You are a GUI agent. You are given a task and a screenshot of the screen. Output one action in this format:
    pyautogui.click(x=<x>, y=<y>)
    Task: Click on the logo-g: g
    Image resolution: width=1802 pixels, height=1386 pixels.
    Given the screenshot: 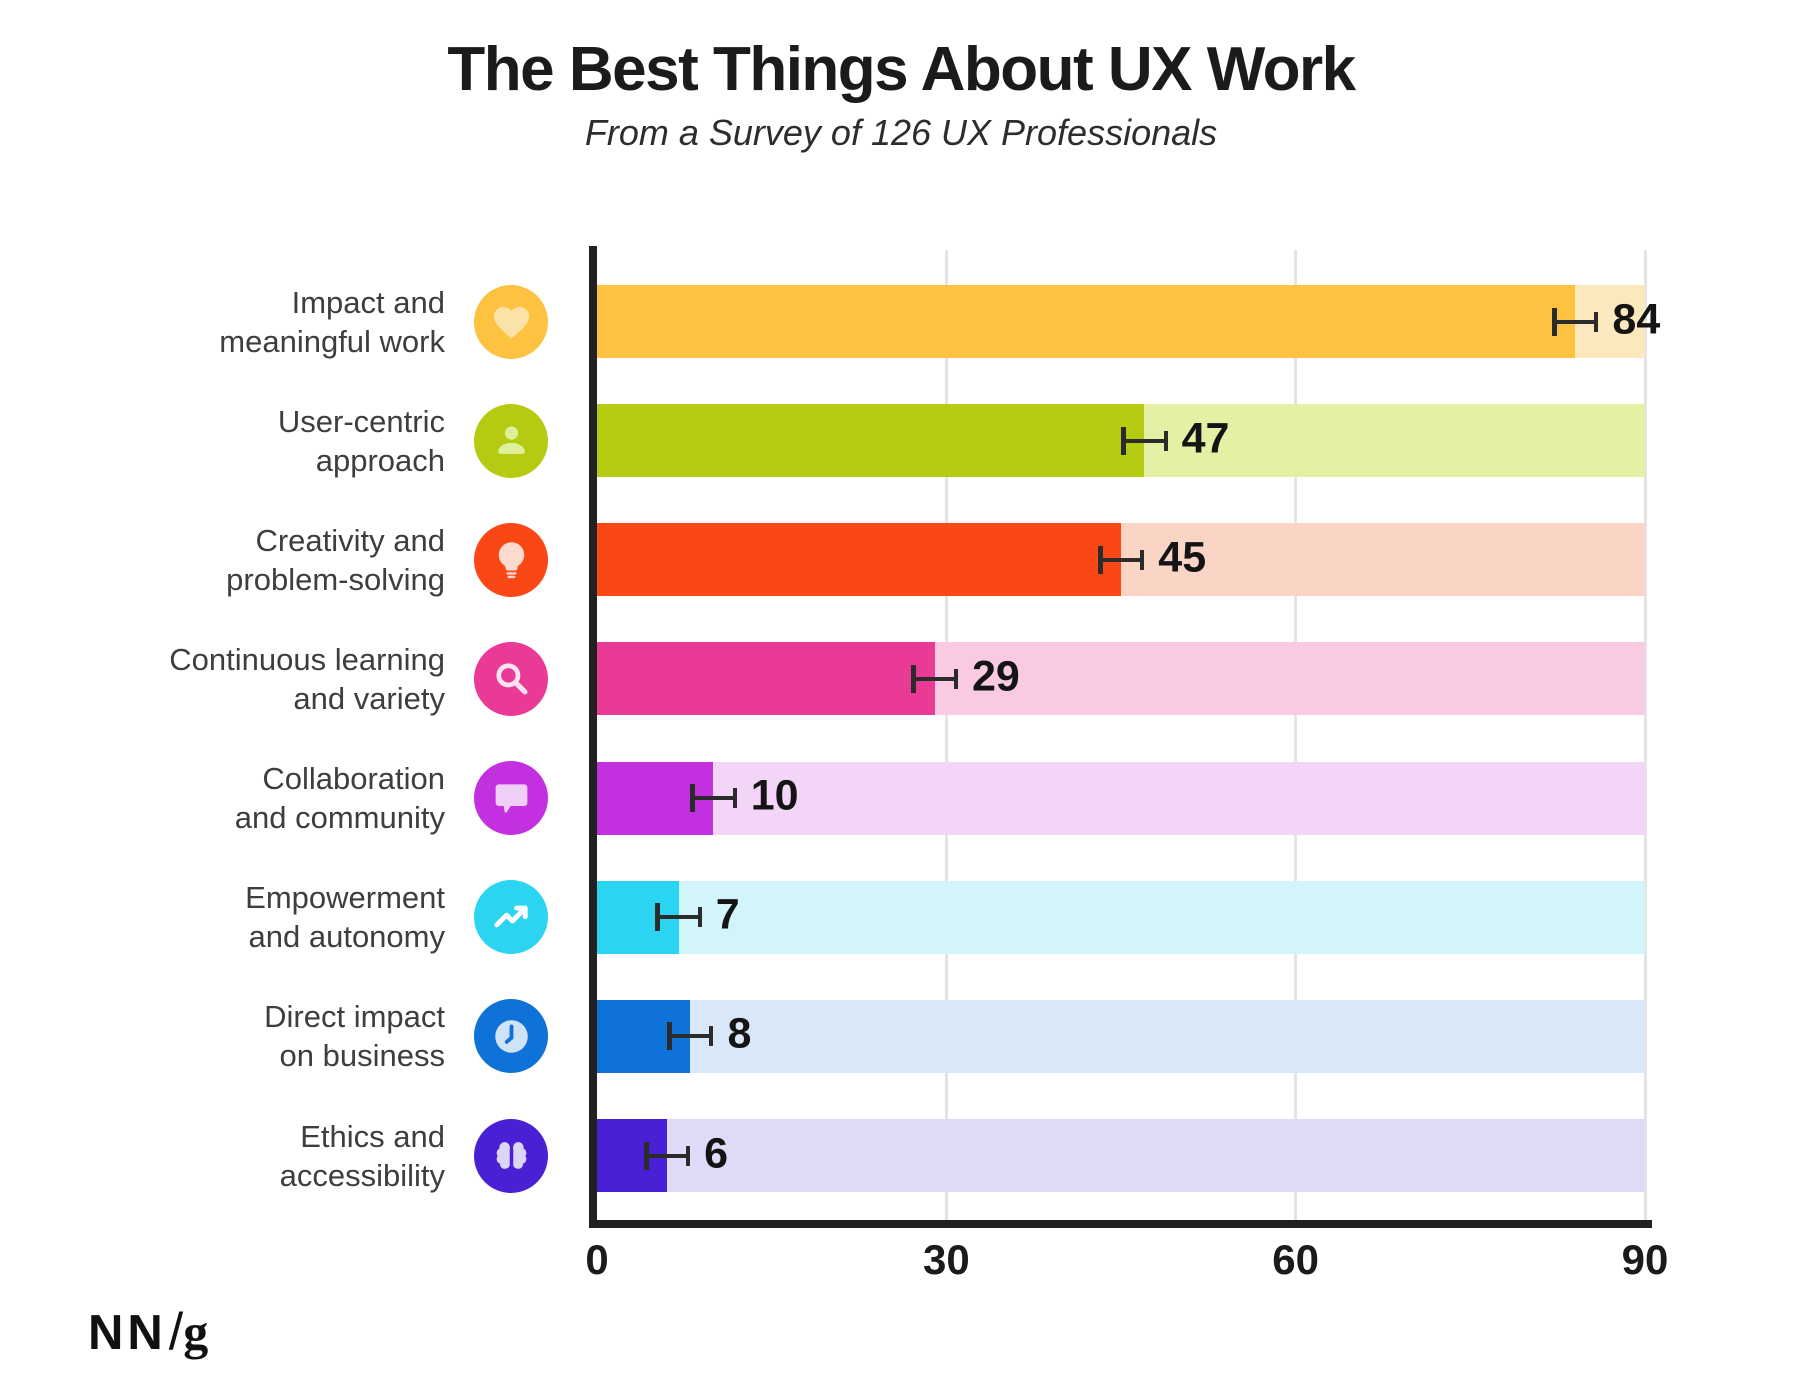 What is the action you would take?
    pyautogui.click(x=196, y=1332)
    